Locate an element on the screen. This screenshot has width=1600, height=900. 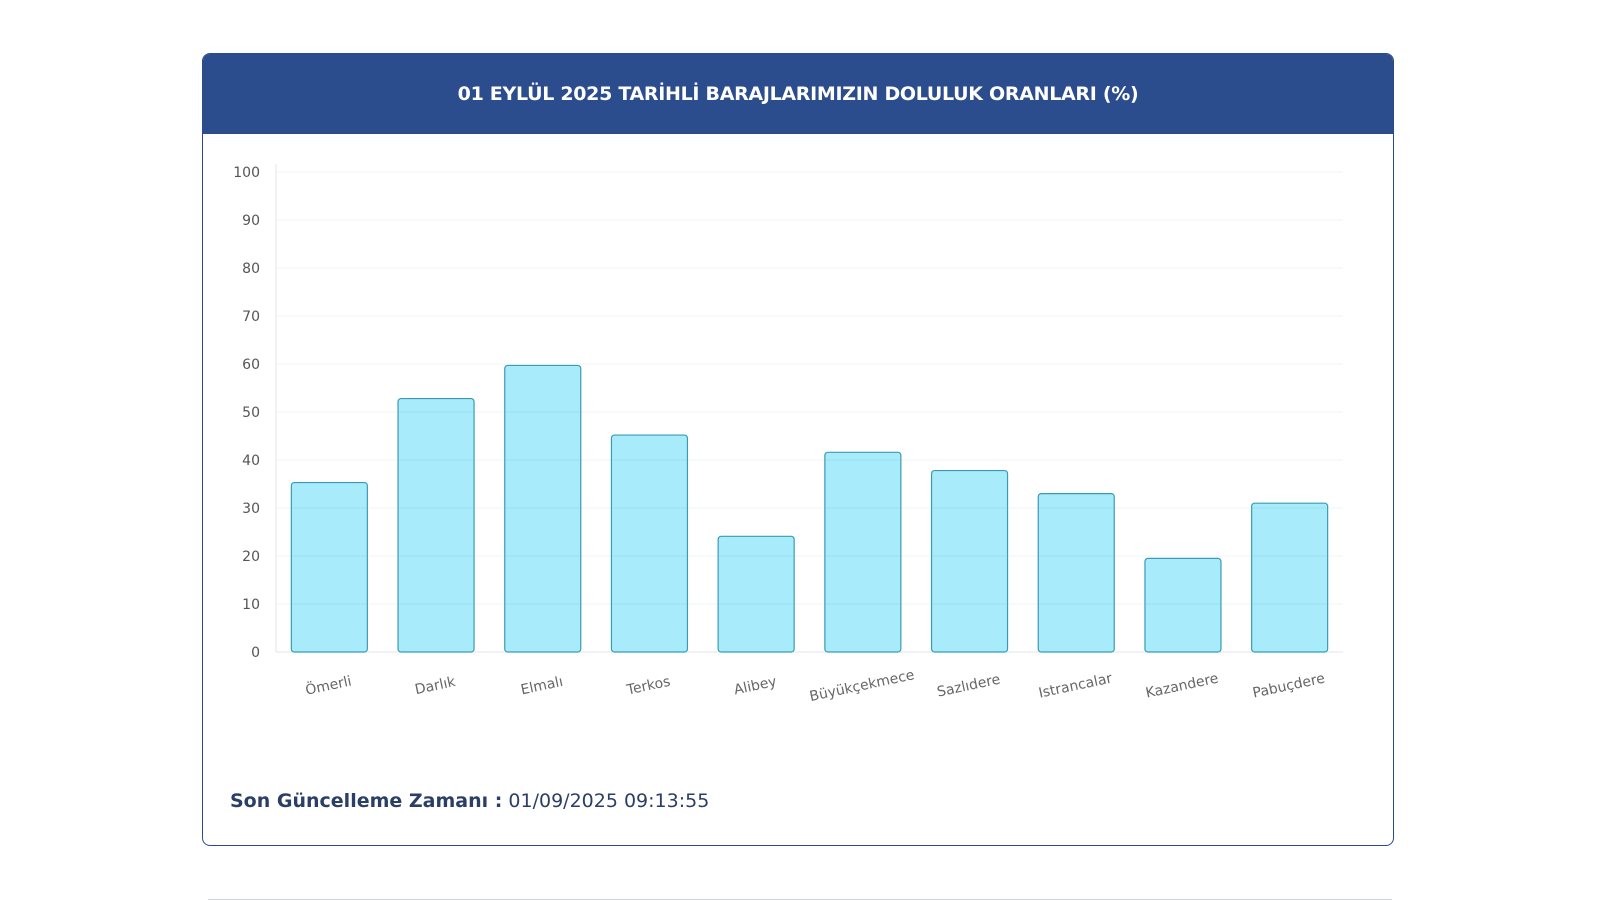
x-tick-label: Alibey is located at coordinates (756, 686).